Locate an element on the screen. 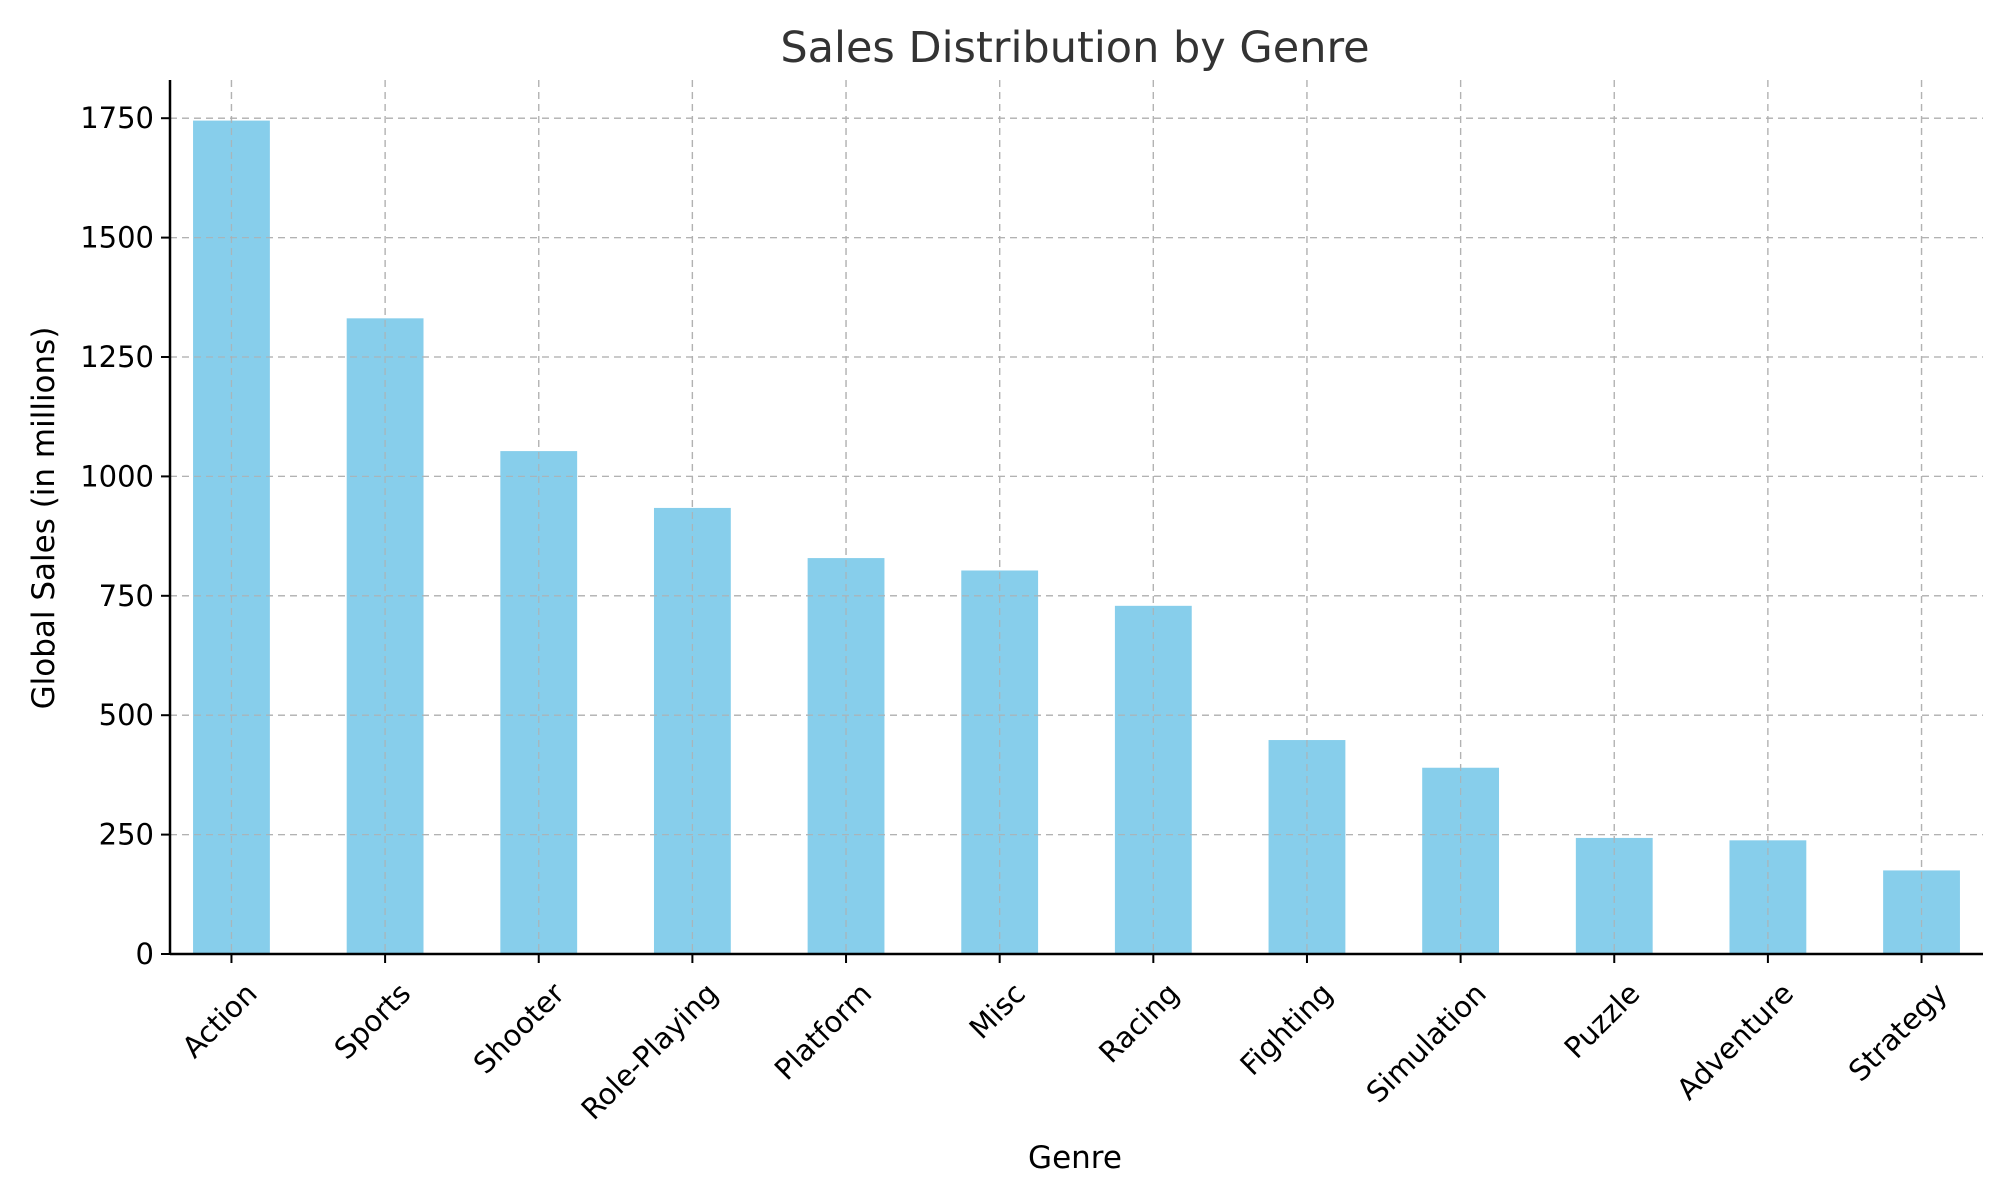 The width and height of the screenshot is (2000, 1200). x-tick-label: Simulation is located at coordinates (1426, 1042).